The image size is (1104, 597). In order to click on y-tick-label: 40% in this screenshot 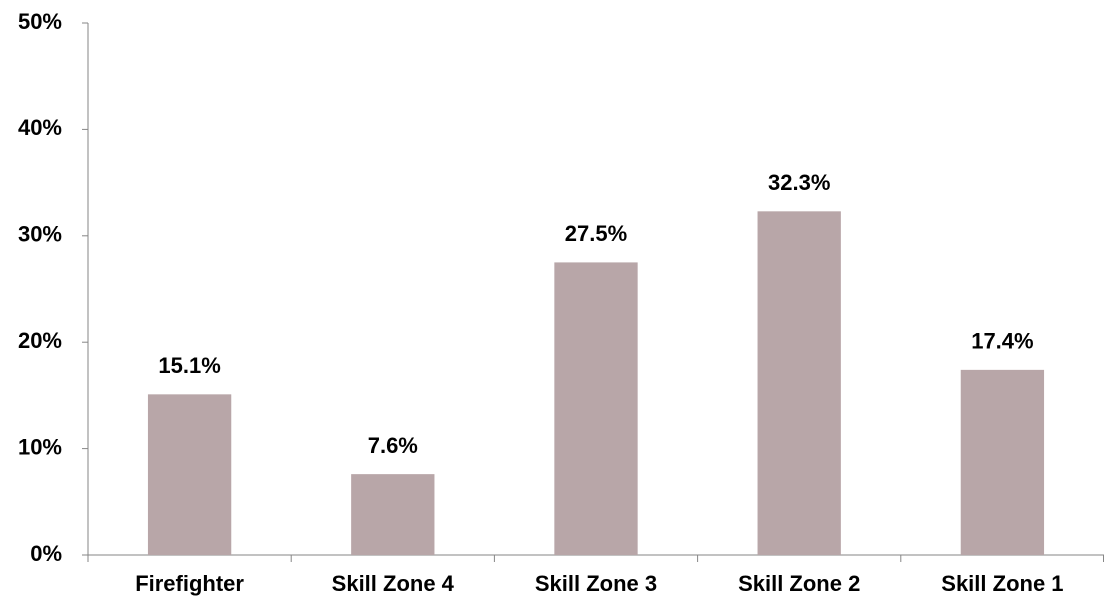, I will do `click(40, 127)`.